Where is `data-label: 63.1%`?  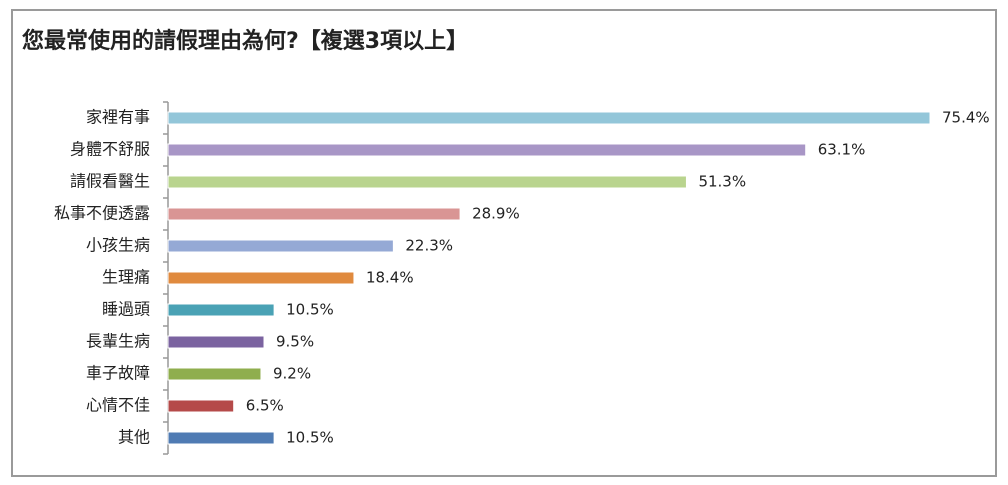
data-label: 63.1% is located at coordinates (842, 150).